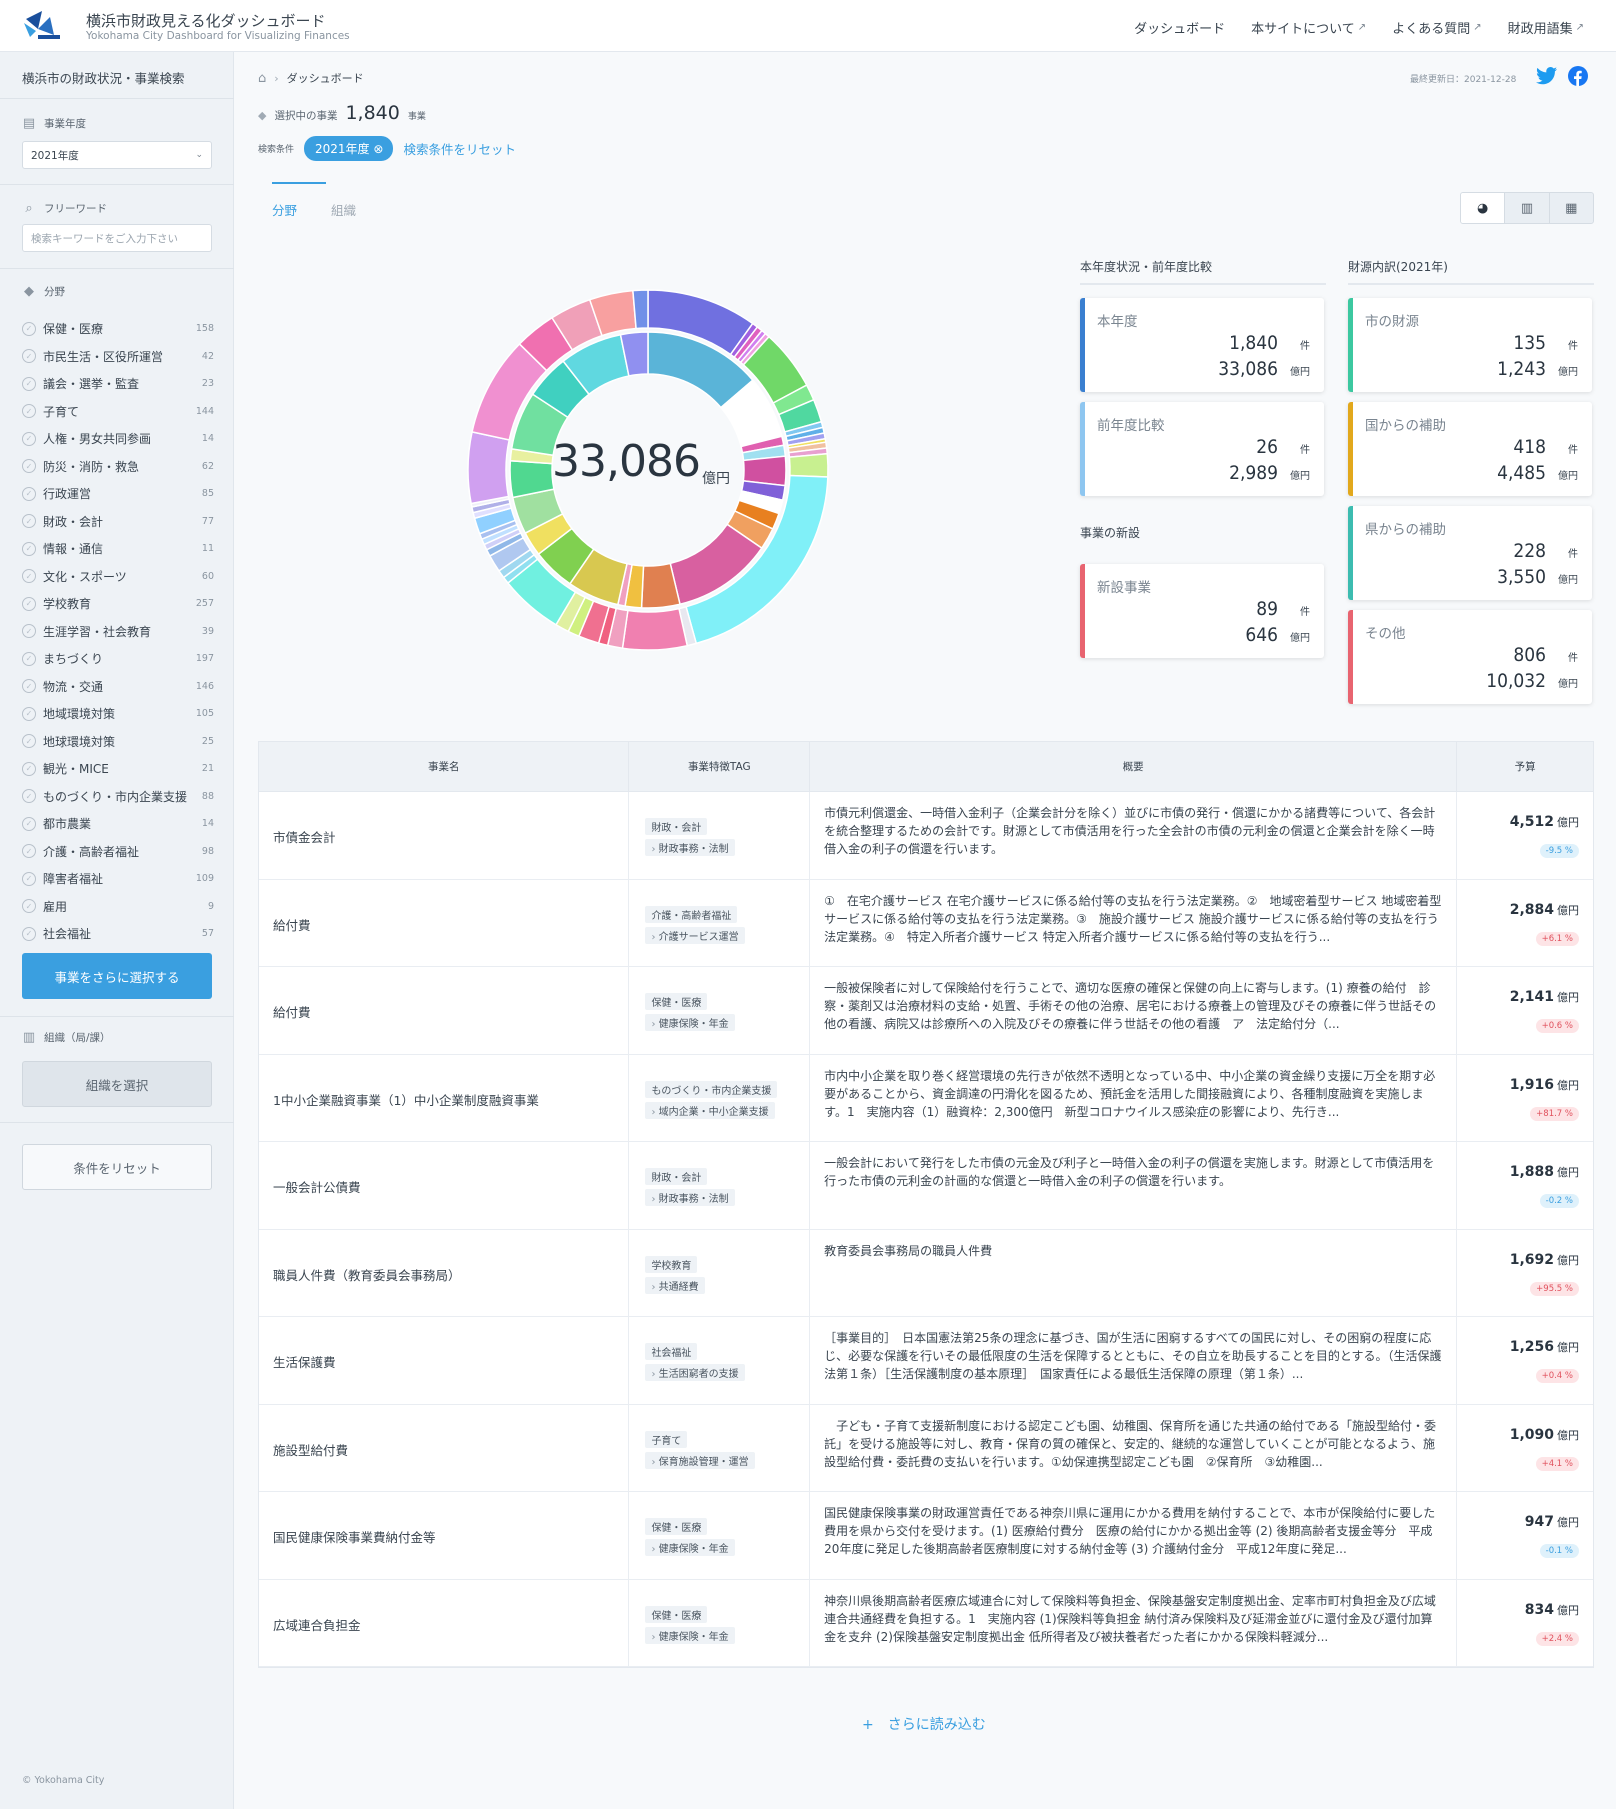  Describe the element at coordinates (118, 852) in the screenshot. I see `category-item: ✓ 介護・高齢者福祉 98` at that location.